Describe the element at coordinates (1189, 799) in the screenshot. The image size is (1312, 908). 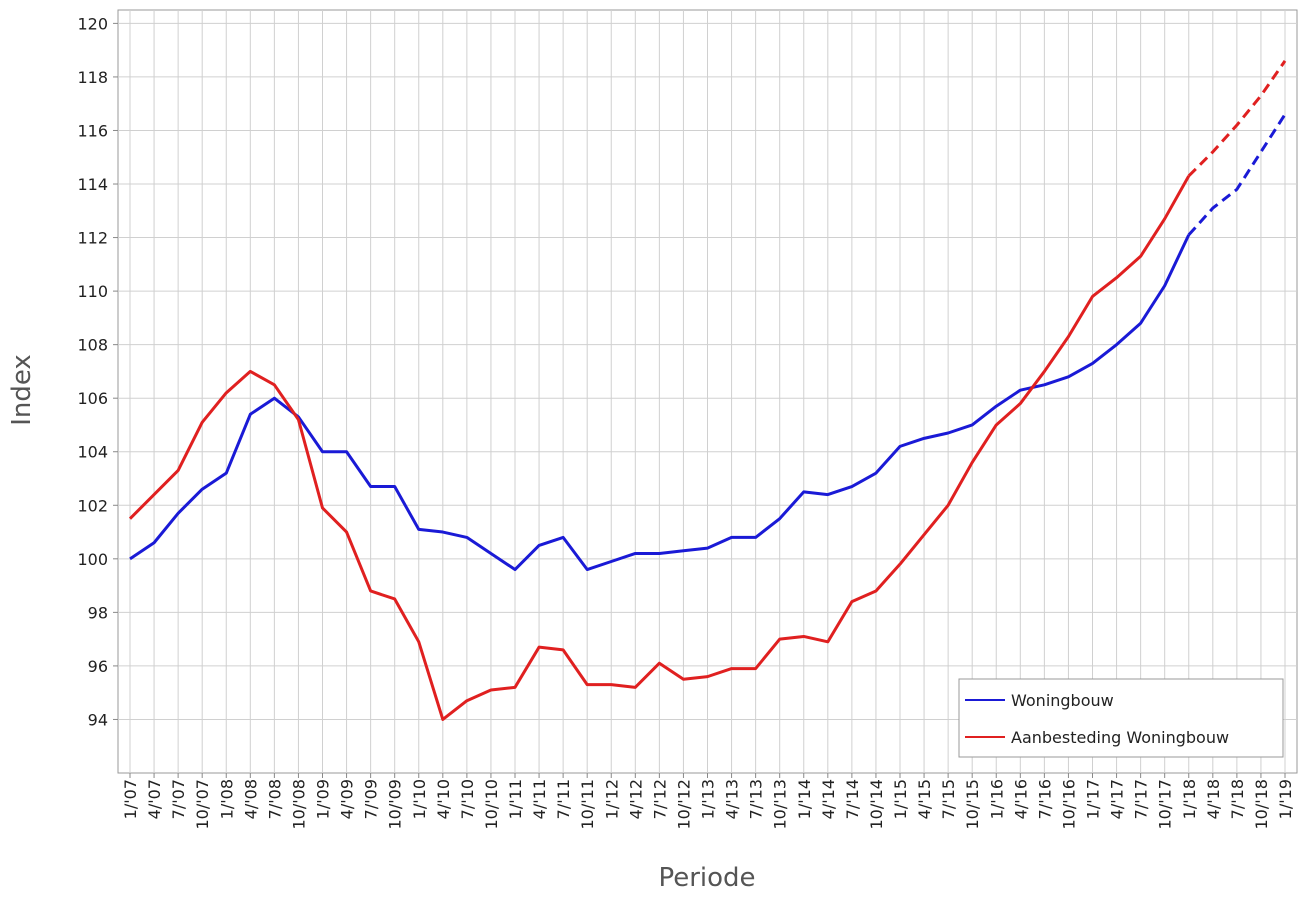
I see `x-tick-label: 1/'18` at that location.